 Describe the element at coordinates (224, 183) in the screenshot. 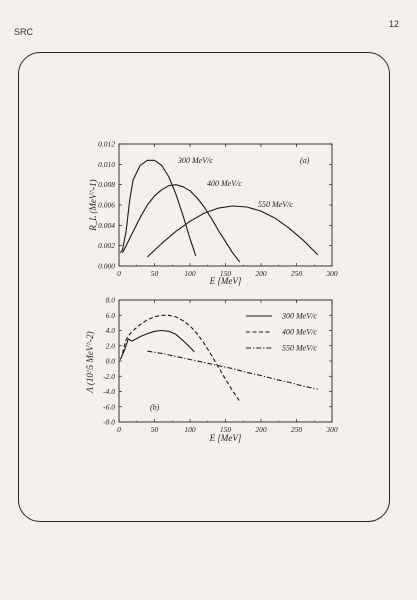

I see `curve-label: 400 MeV/c` at that location.